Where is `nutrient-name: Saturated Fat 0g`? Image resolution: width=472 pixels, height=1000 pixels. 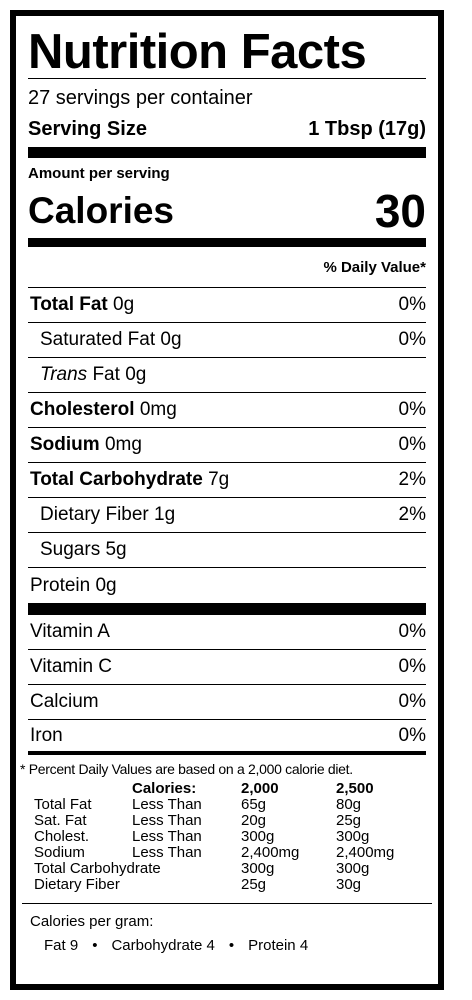 nutrient-name: Saturated Fat 0g is located at coordinates (111, 340).